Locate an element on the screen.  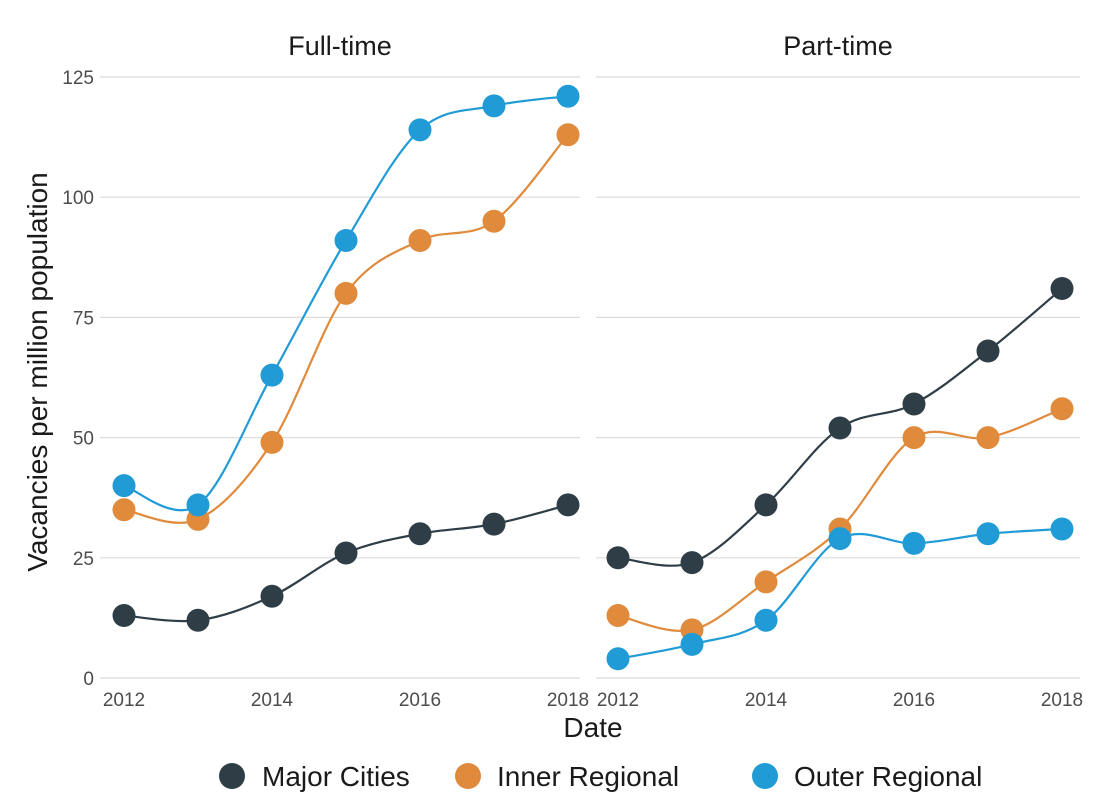
part-time-point-outer-regional-2014 is located at coordinates (766, 620).